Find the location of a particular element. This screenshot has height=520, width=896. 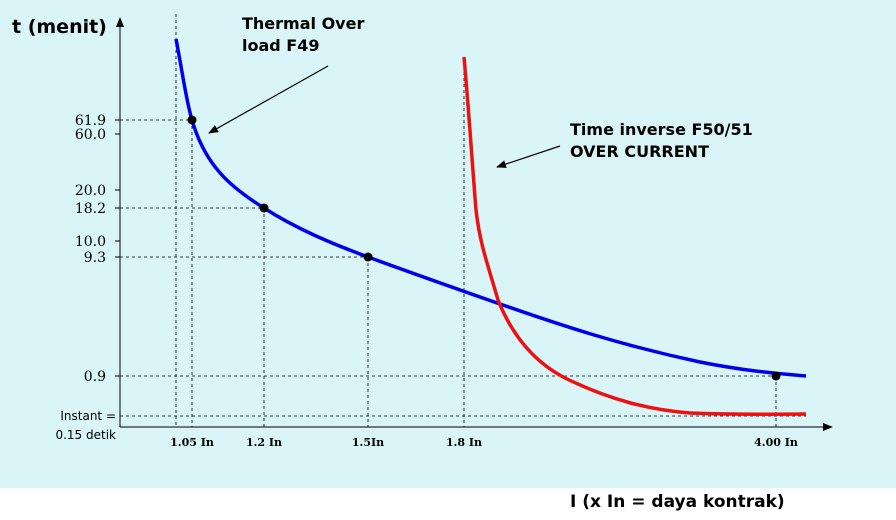

thermal-arrow is located at coordinates (268, 99).